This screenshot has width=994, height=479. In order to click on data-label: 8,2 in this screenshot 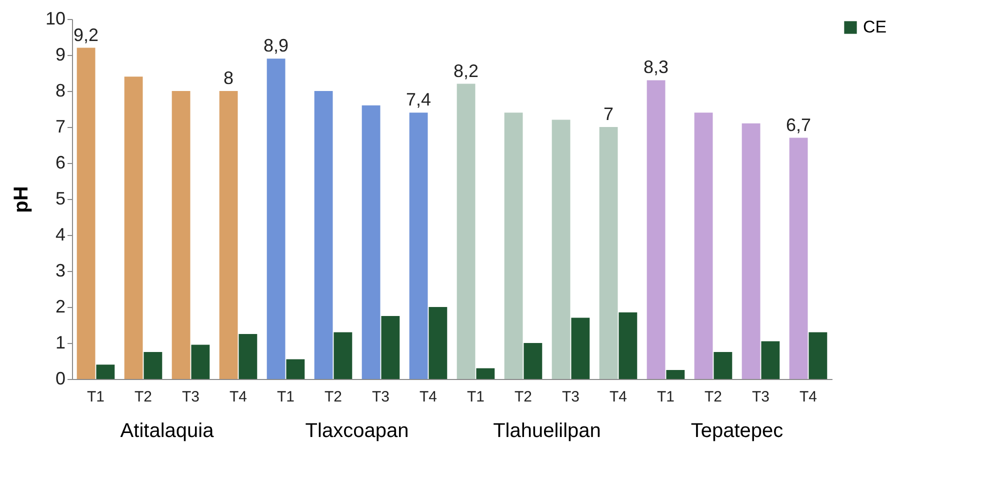, I will do `click(466, 70)`.